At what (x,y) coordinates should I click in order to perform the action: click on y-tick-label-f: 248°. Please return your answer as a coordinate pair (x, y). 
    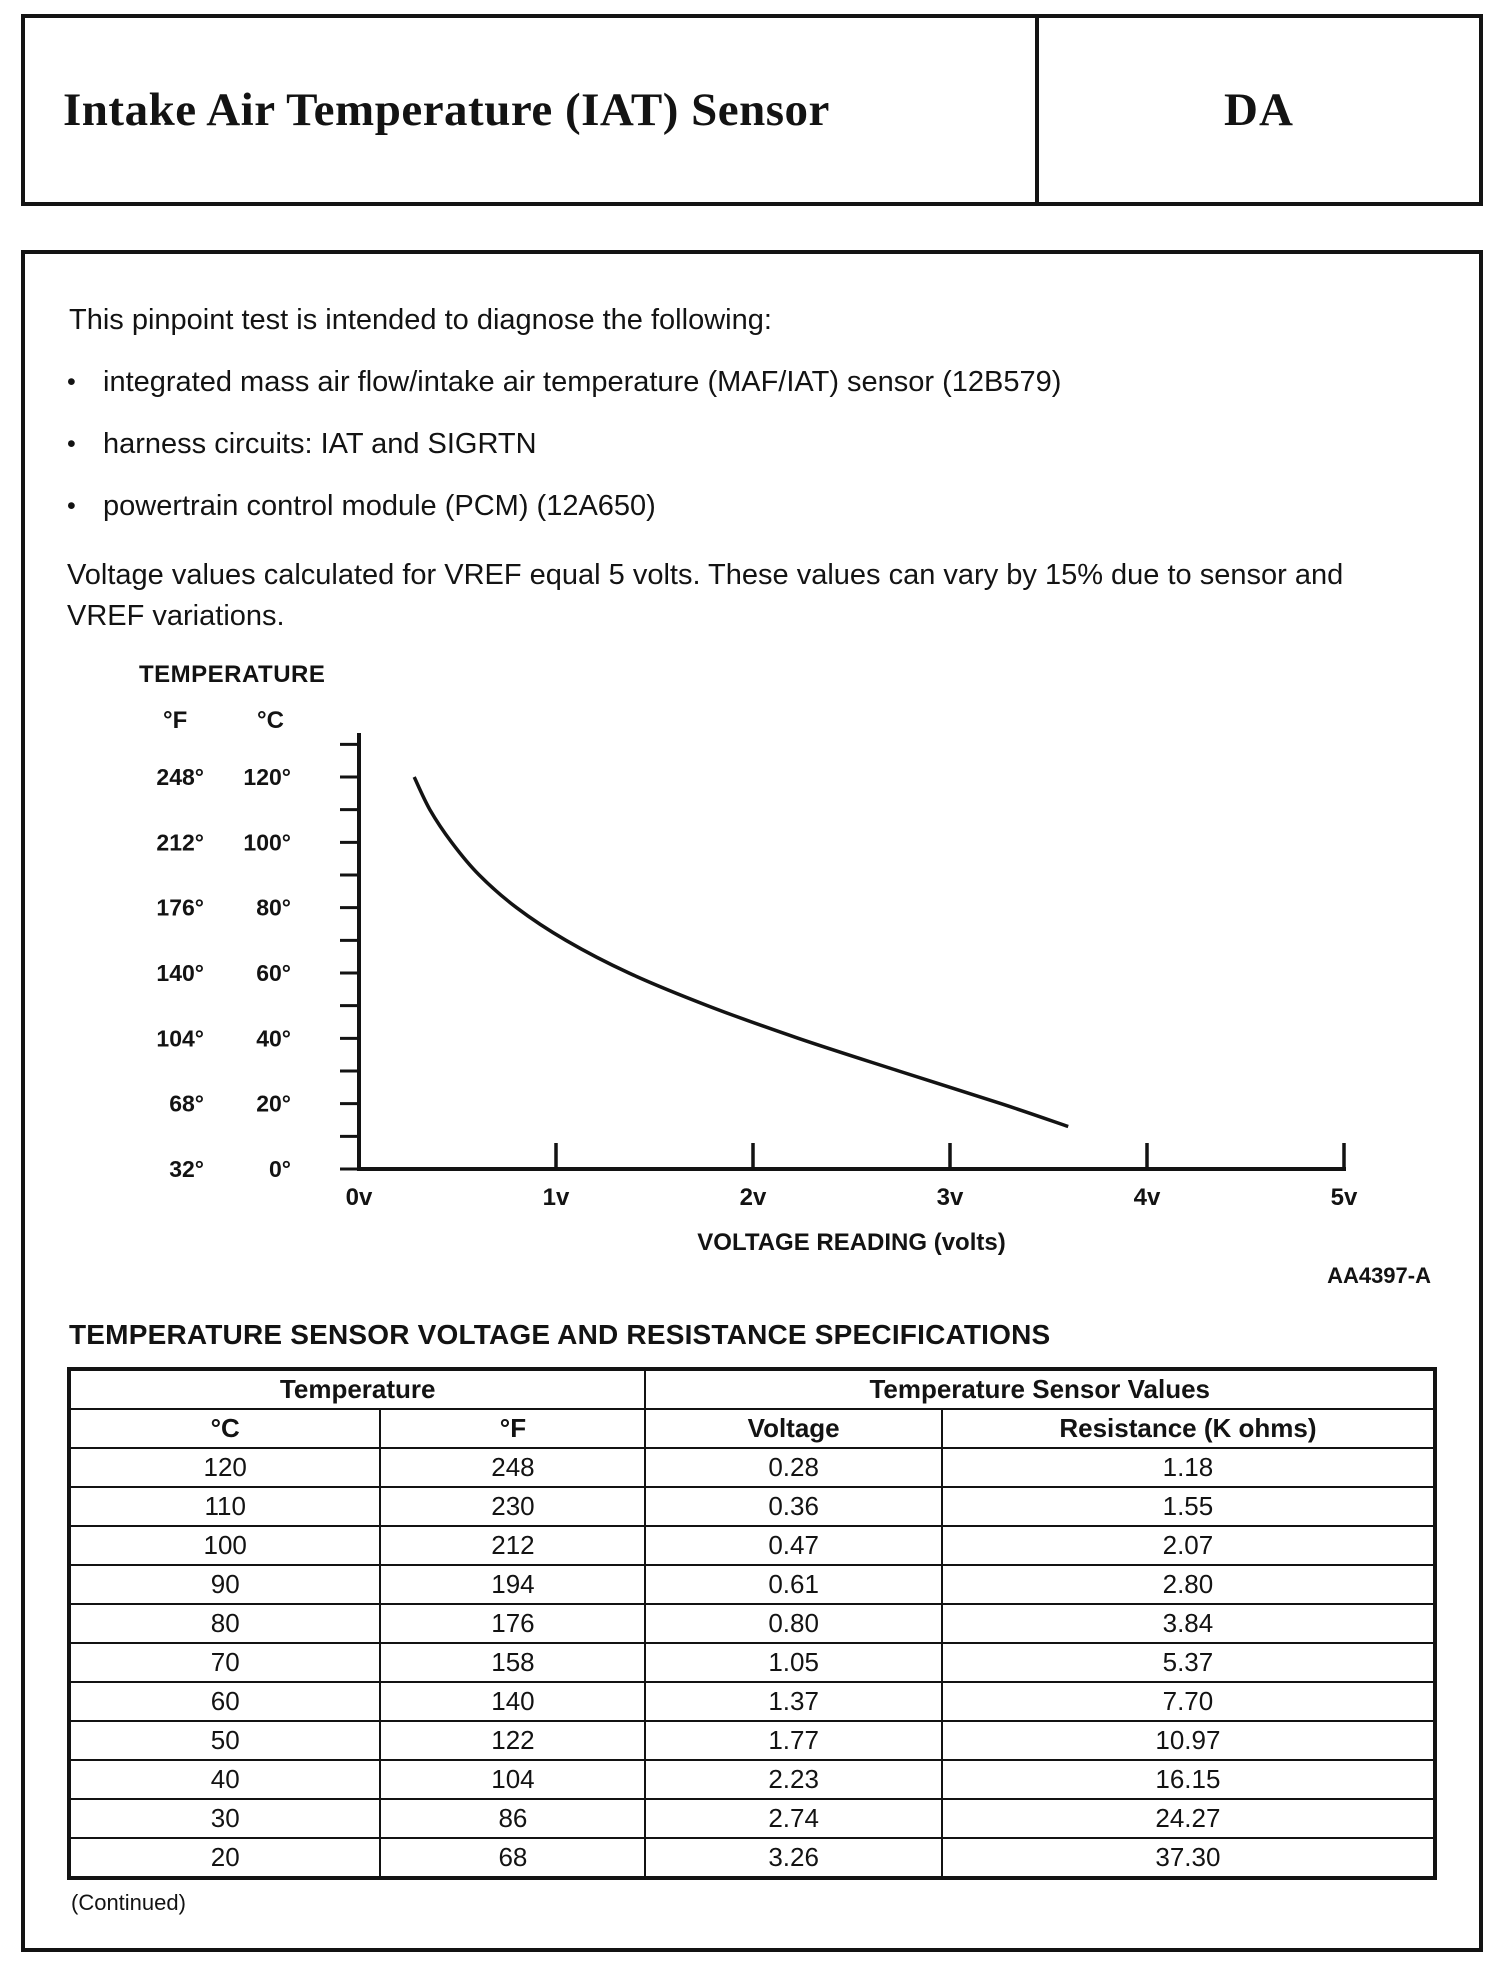
    Looking at the image, I should click on (180, 777).